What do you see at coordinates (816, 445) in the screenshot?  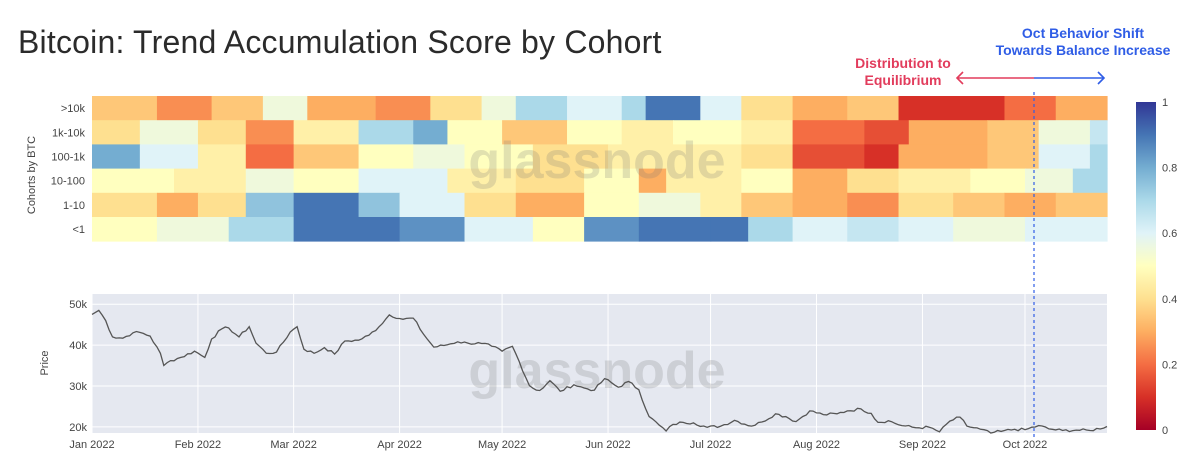 I see `price-x-tick-label: Aug 2022` at bounding box center [816, 445].